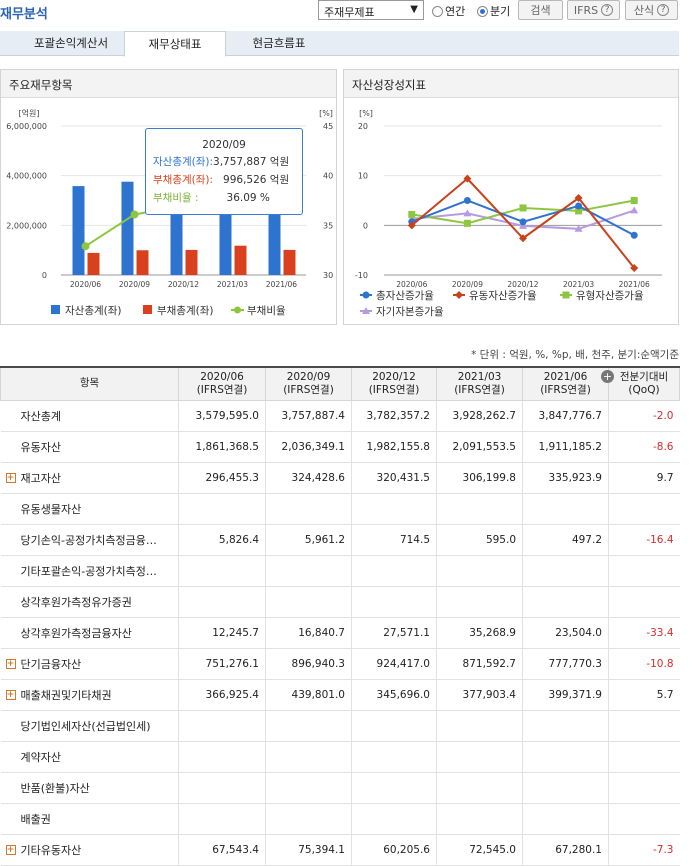 This screenshot has height=866, width=693. What do you see at coordinates (175, 44) in the screenshot?
I see `tab-balance-sheet: 재무상태표` at bounding box center [175, 44].